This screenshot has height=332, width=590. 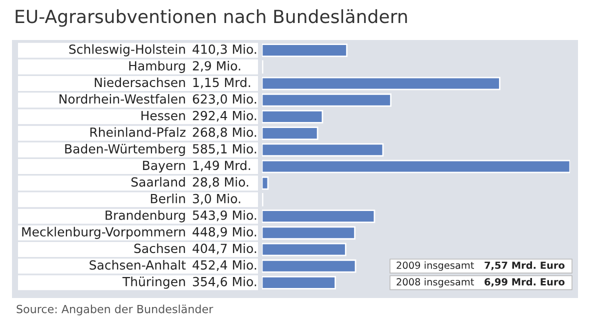 I want to click on y-tick-label: Schleswig-Holstein, so click(x=127, y=50).